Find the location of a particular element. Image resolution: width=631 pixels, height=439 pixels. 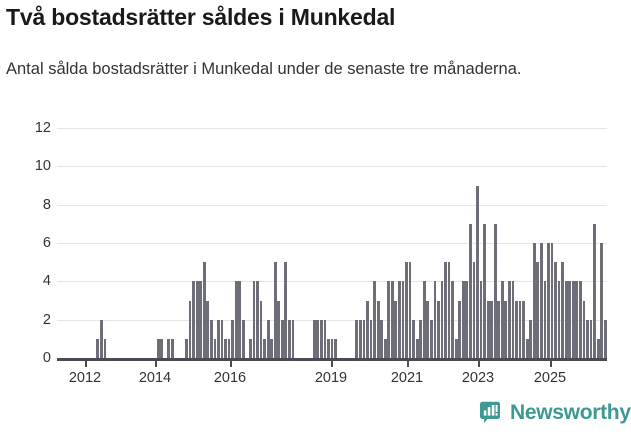

y-axis-tick-label: 12 is located at coordinates (42, 127).